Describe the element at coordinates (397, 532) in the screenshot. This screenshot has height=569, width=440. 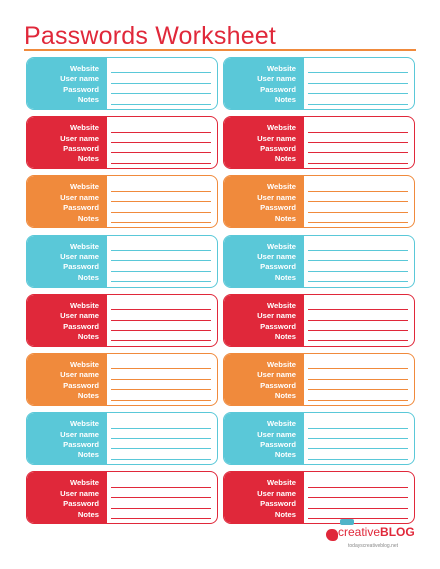
I see `logo-suffix: BLOG` at that location.